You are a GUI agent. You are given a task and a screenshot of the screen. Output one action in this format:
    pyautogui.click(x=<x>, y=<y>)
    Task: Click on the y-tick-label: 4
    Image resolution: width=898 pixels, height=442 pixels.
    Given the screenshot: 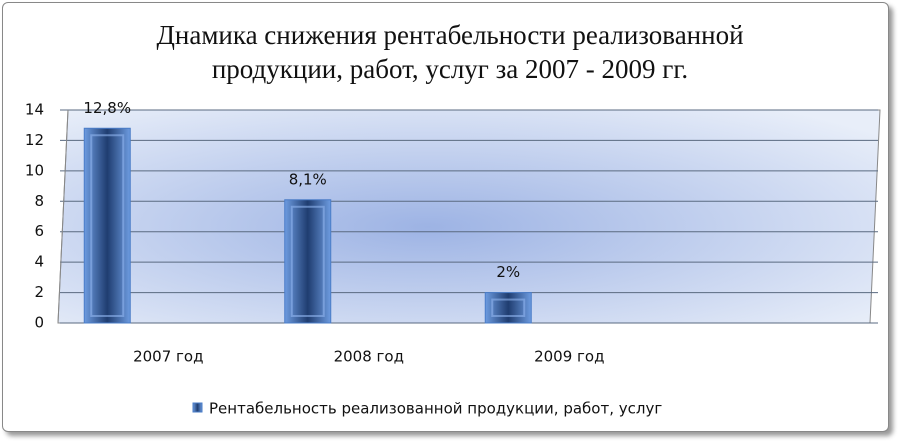 What is the action you would take?
    pyautogui.click(x=39, y=262)
    